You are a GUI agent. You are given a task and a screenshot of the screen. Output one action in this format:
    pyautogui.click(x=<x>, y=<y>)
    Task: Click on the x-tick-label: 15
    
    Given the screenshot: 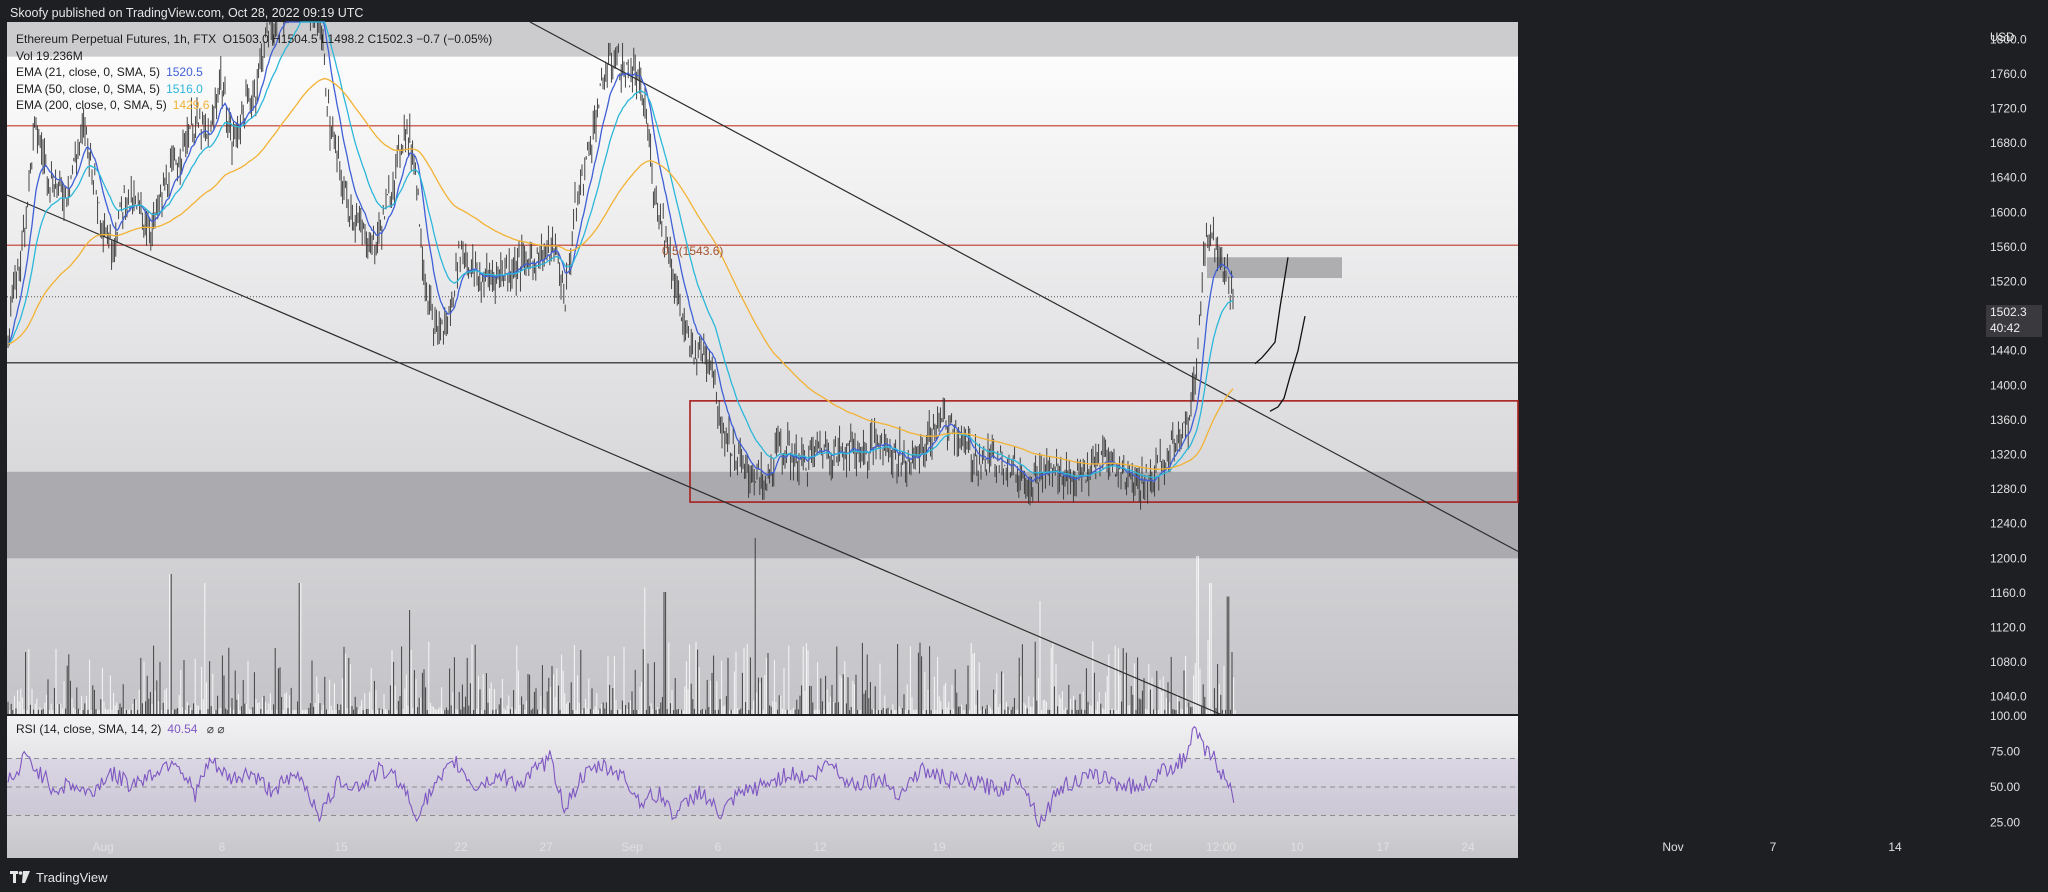 What is the action you would take?
    pyautogui.click(x=341, y=847)
    